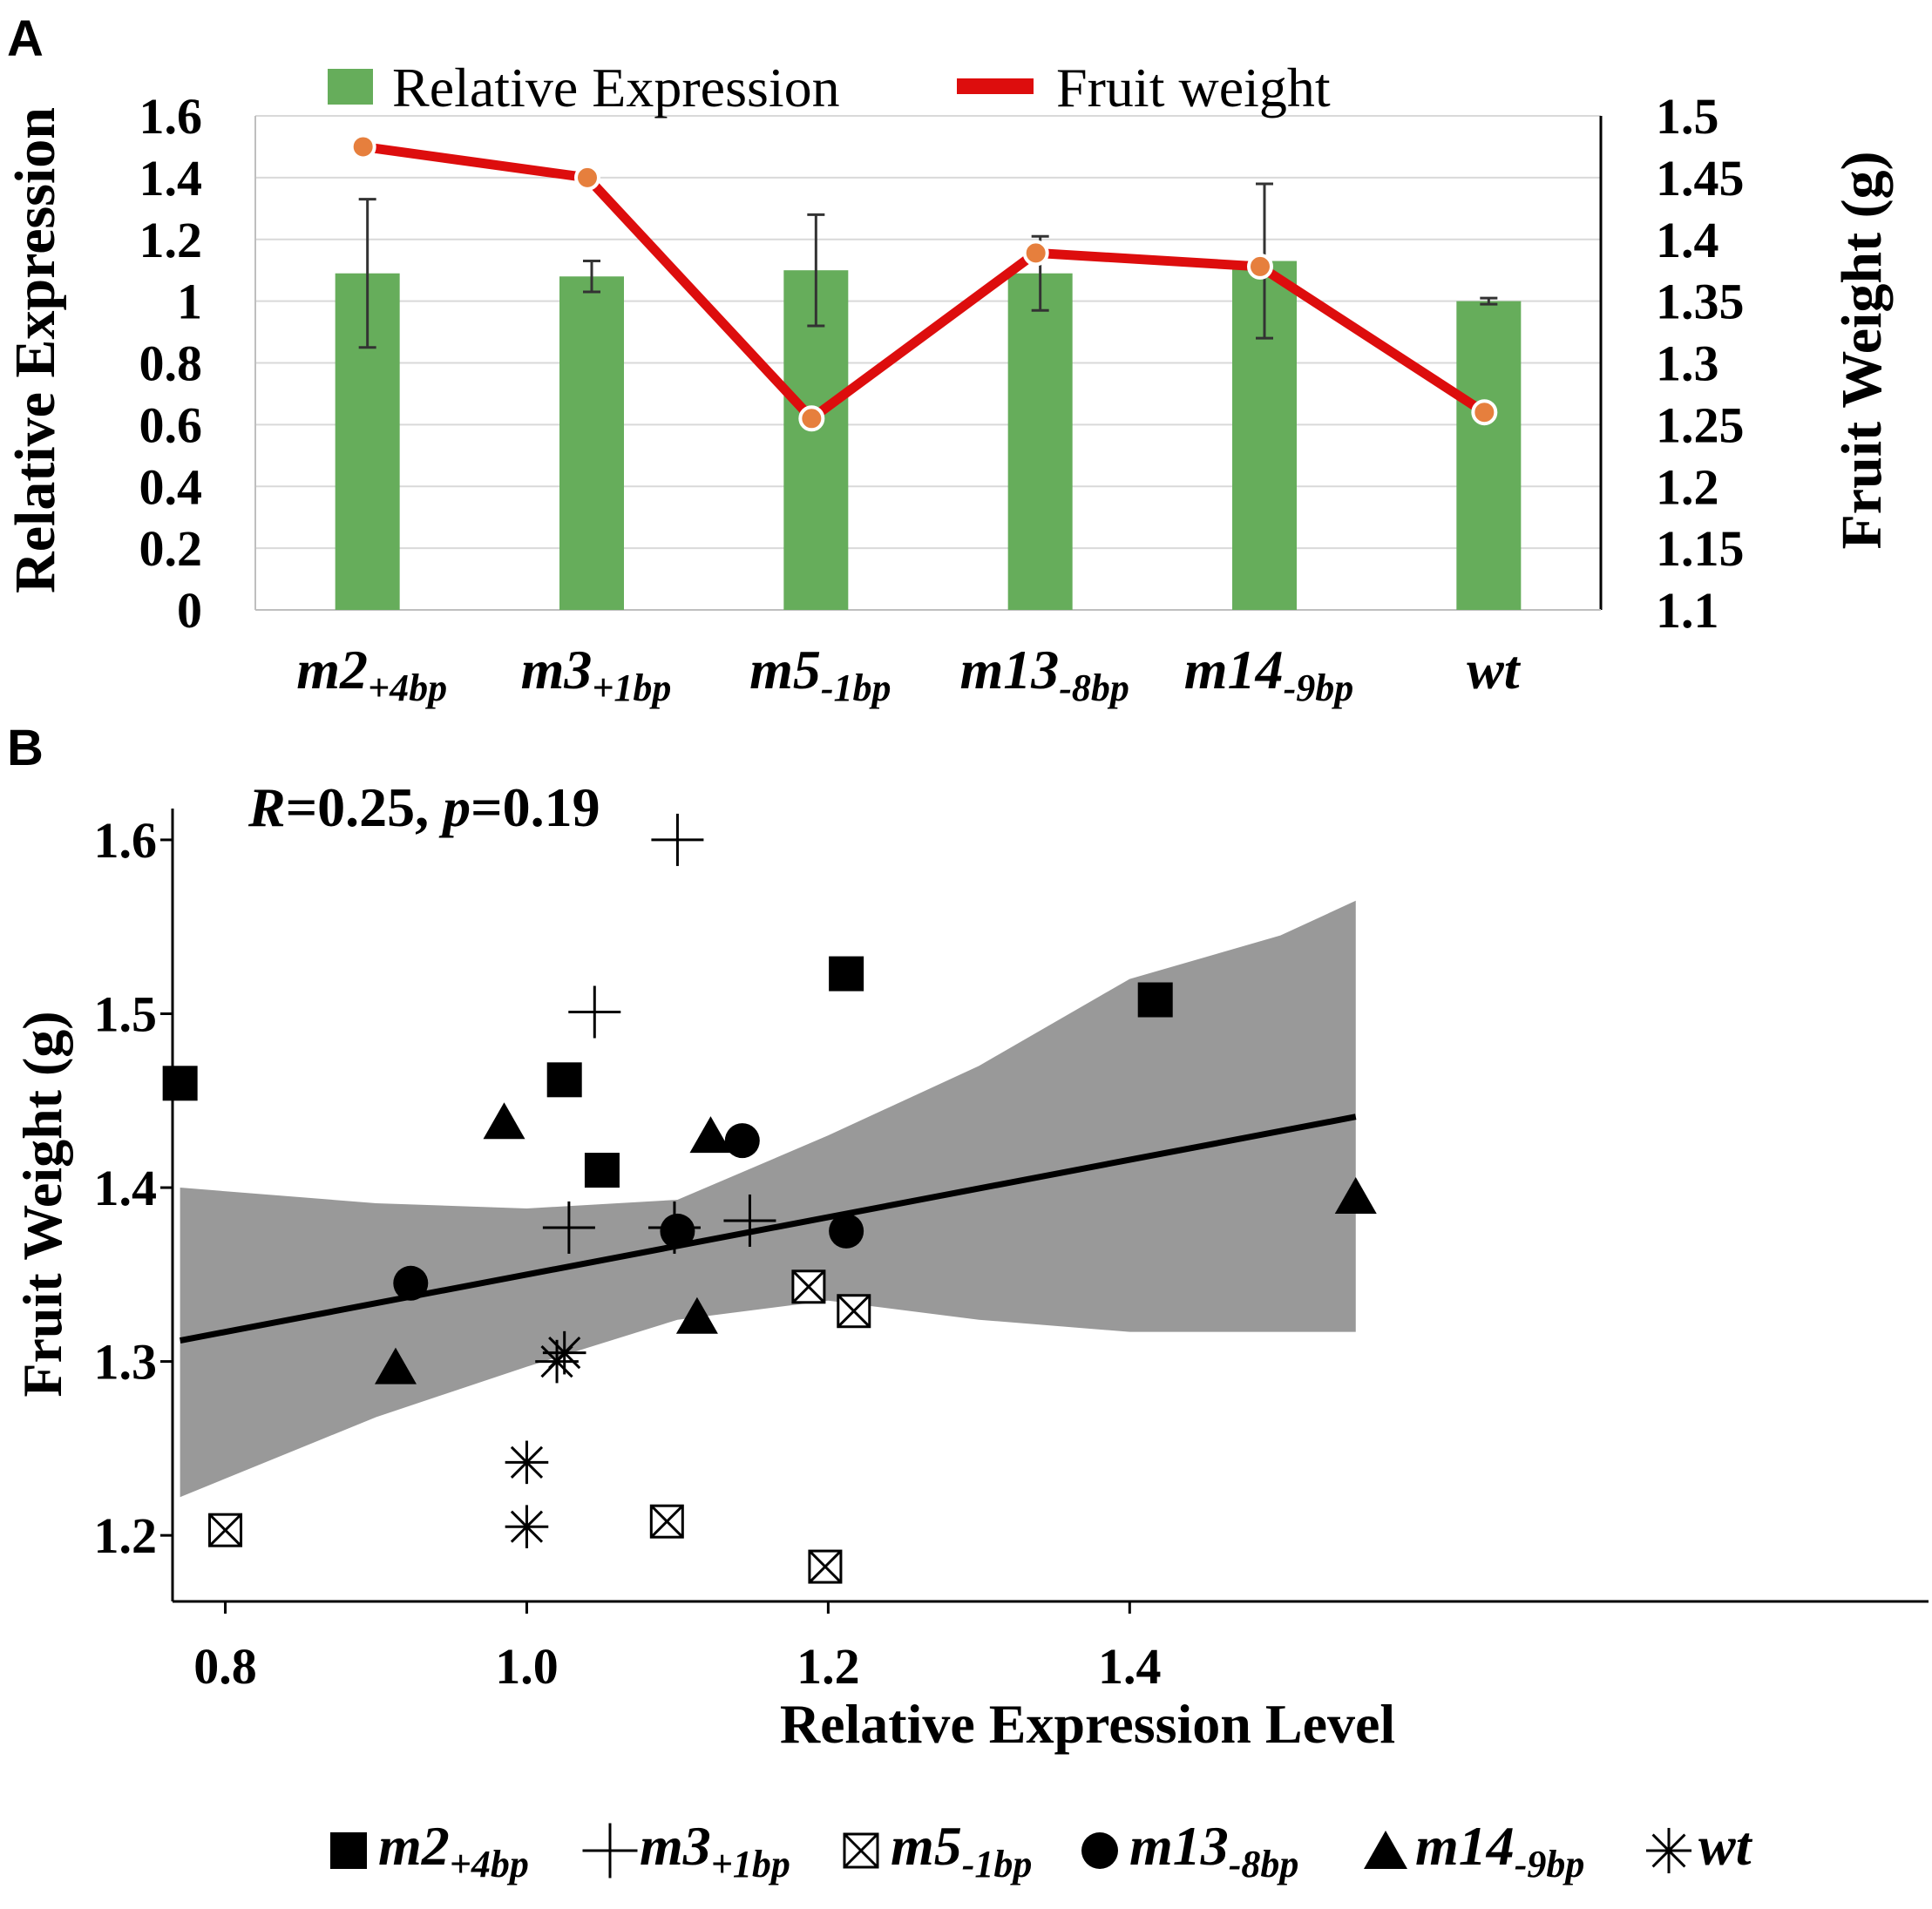 The width and height of the screenshot is (1932, 1909). What do you see at coordinates (527, 1666) in the screenshot?
I see `b-xtick-label: 1.0` at bounding box center [527, 1666].